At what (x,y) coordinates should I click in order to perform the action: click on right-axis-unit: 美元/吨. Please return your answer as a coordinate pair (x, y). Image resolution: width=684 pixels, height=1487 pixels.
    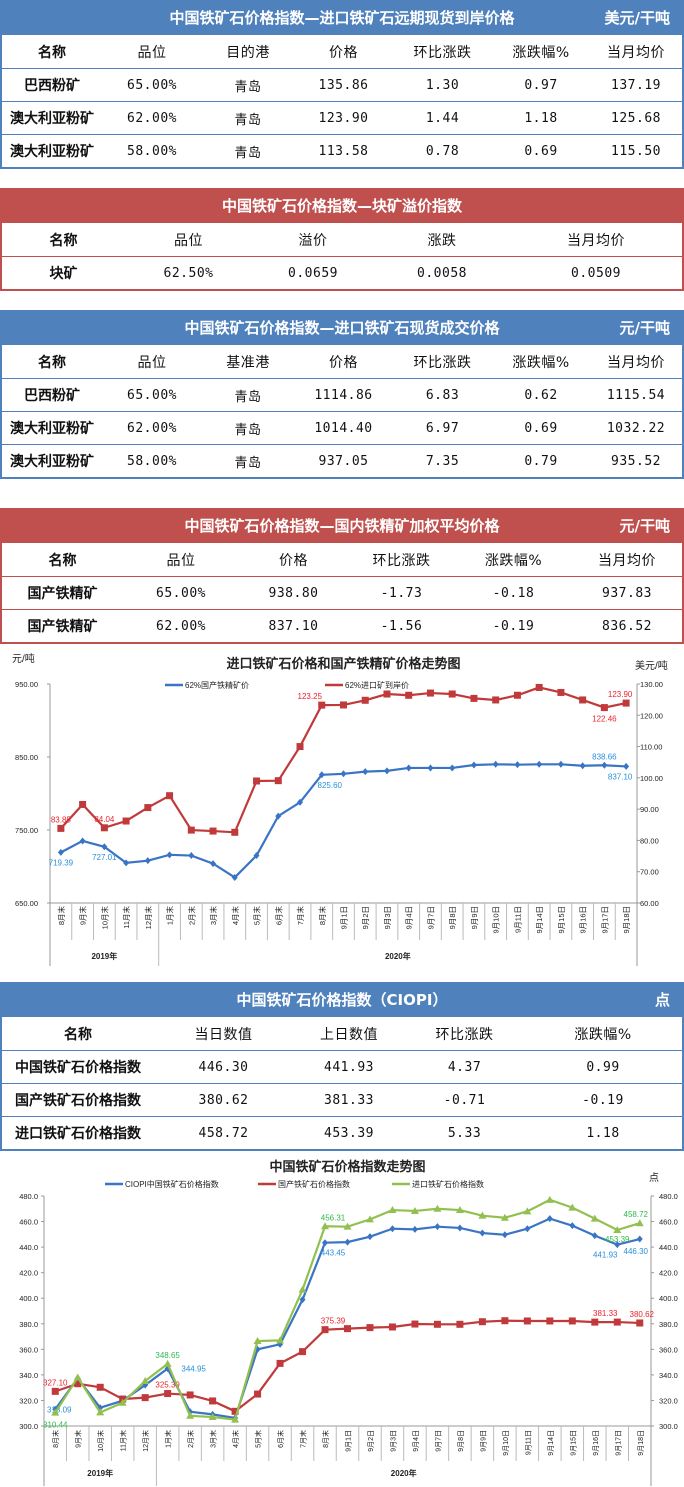
    Looking at the image, I should click on (651, 665).